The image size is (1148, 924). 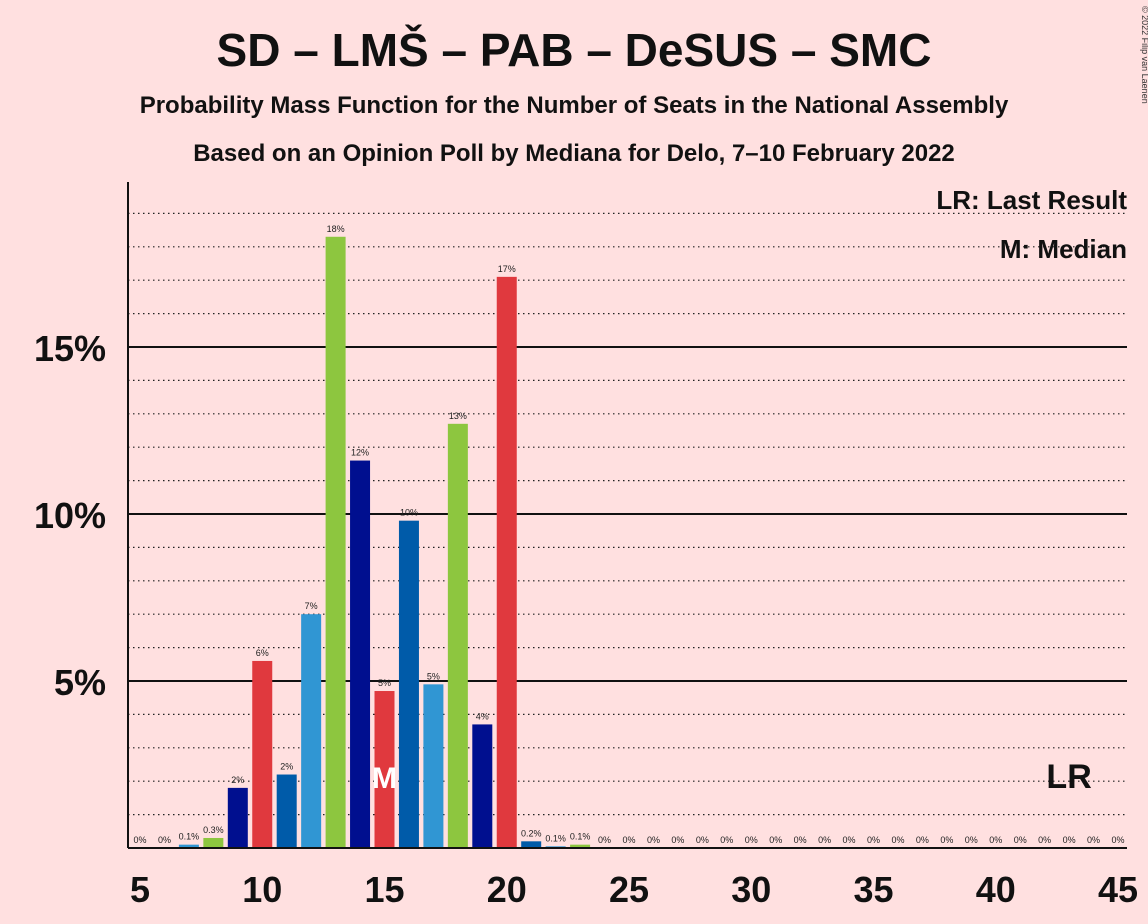 I want to click on legend-median: M: Median, so click(x=1063, y=249).